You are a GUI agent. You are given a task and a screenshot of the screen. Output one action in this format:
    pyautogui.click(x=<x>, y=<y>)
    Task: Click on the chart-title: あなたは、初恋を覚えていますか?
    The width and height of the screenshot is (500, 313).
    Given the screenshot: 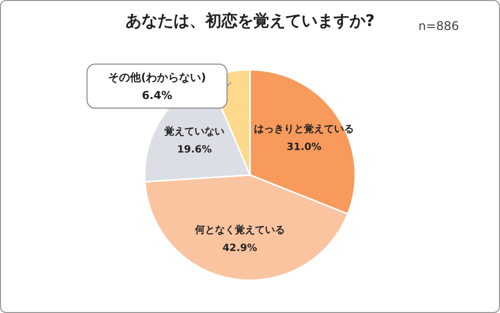 What is the action you would take?
    pyautogui.click(x=250, y=20)
    